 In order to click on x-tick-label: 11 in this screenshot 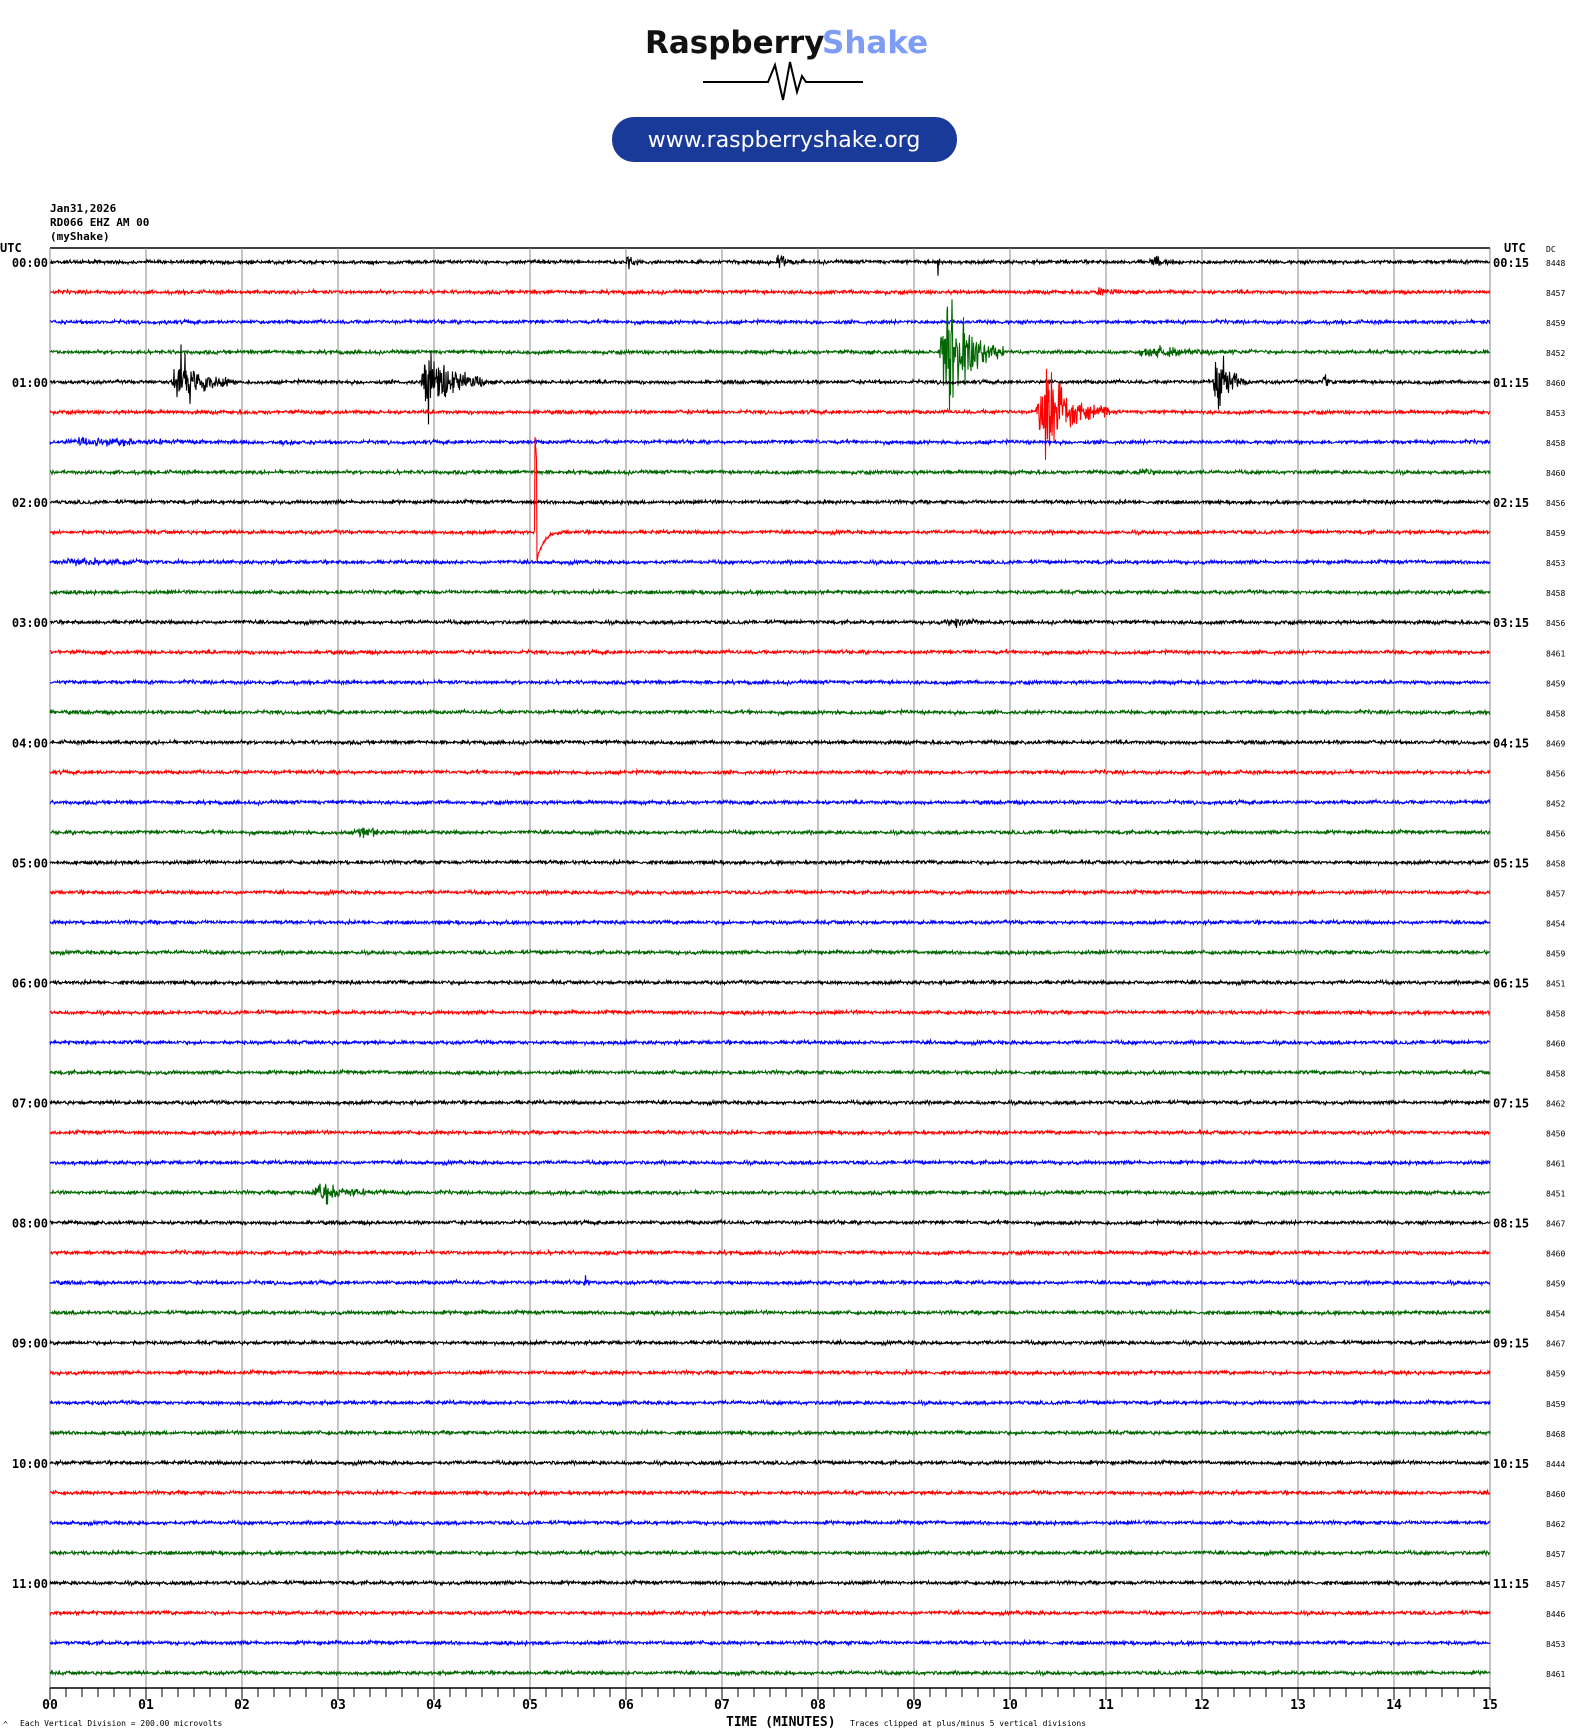, I will do `click(1106, 1705)`.